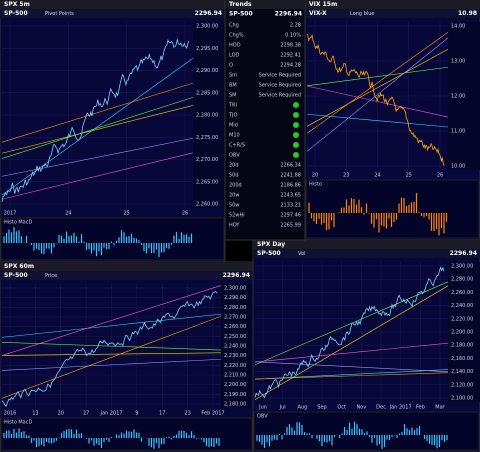  I want to click on price-axis-label: 2,290.00, so click(235, 298).